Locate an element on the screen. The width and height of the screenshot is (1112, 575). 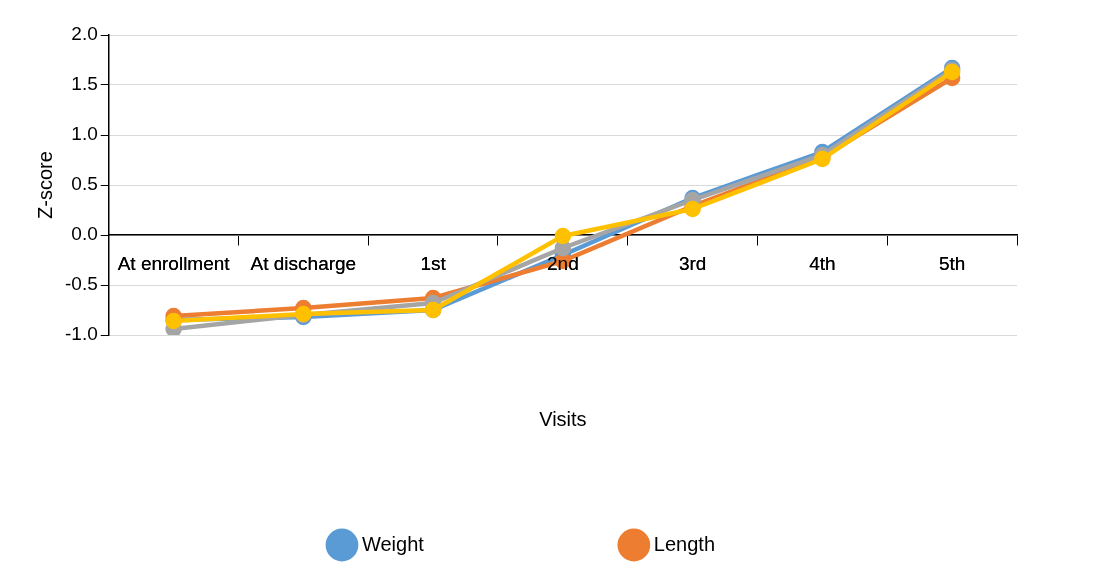
y-tick-label: 0.5 is located at coordinates (84, 184).